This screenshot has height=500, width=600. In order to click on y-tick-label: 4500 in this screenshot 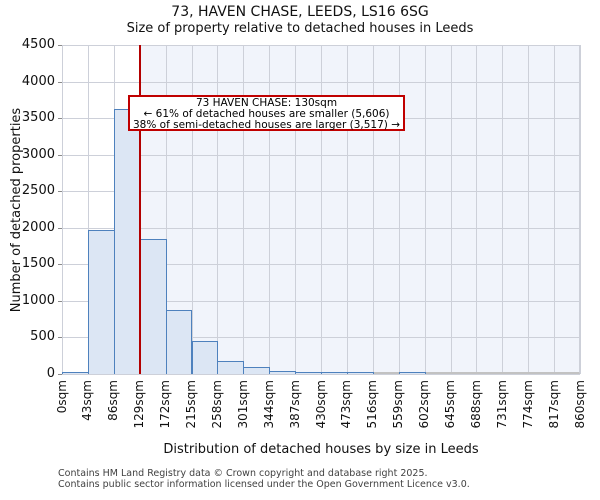, I will do `click(38, 44)`.